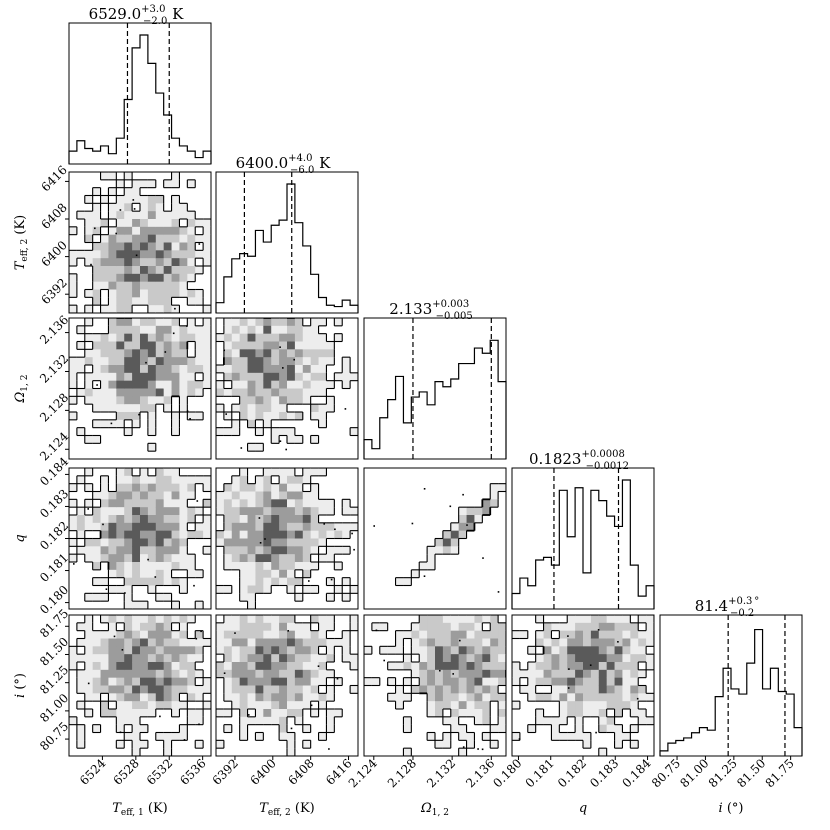  What do you see at coordinates (53, 291) in the screenshot?
I see `y-tick-label: 6392` at bounding box center [53, 291].